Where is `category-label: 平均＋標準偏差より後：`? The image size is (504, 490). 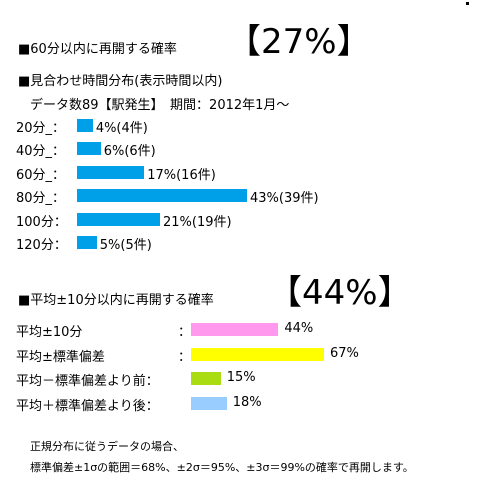
category-label: 平均＋標準偏差より後： is located at coordinates (87, 406).